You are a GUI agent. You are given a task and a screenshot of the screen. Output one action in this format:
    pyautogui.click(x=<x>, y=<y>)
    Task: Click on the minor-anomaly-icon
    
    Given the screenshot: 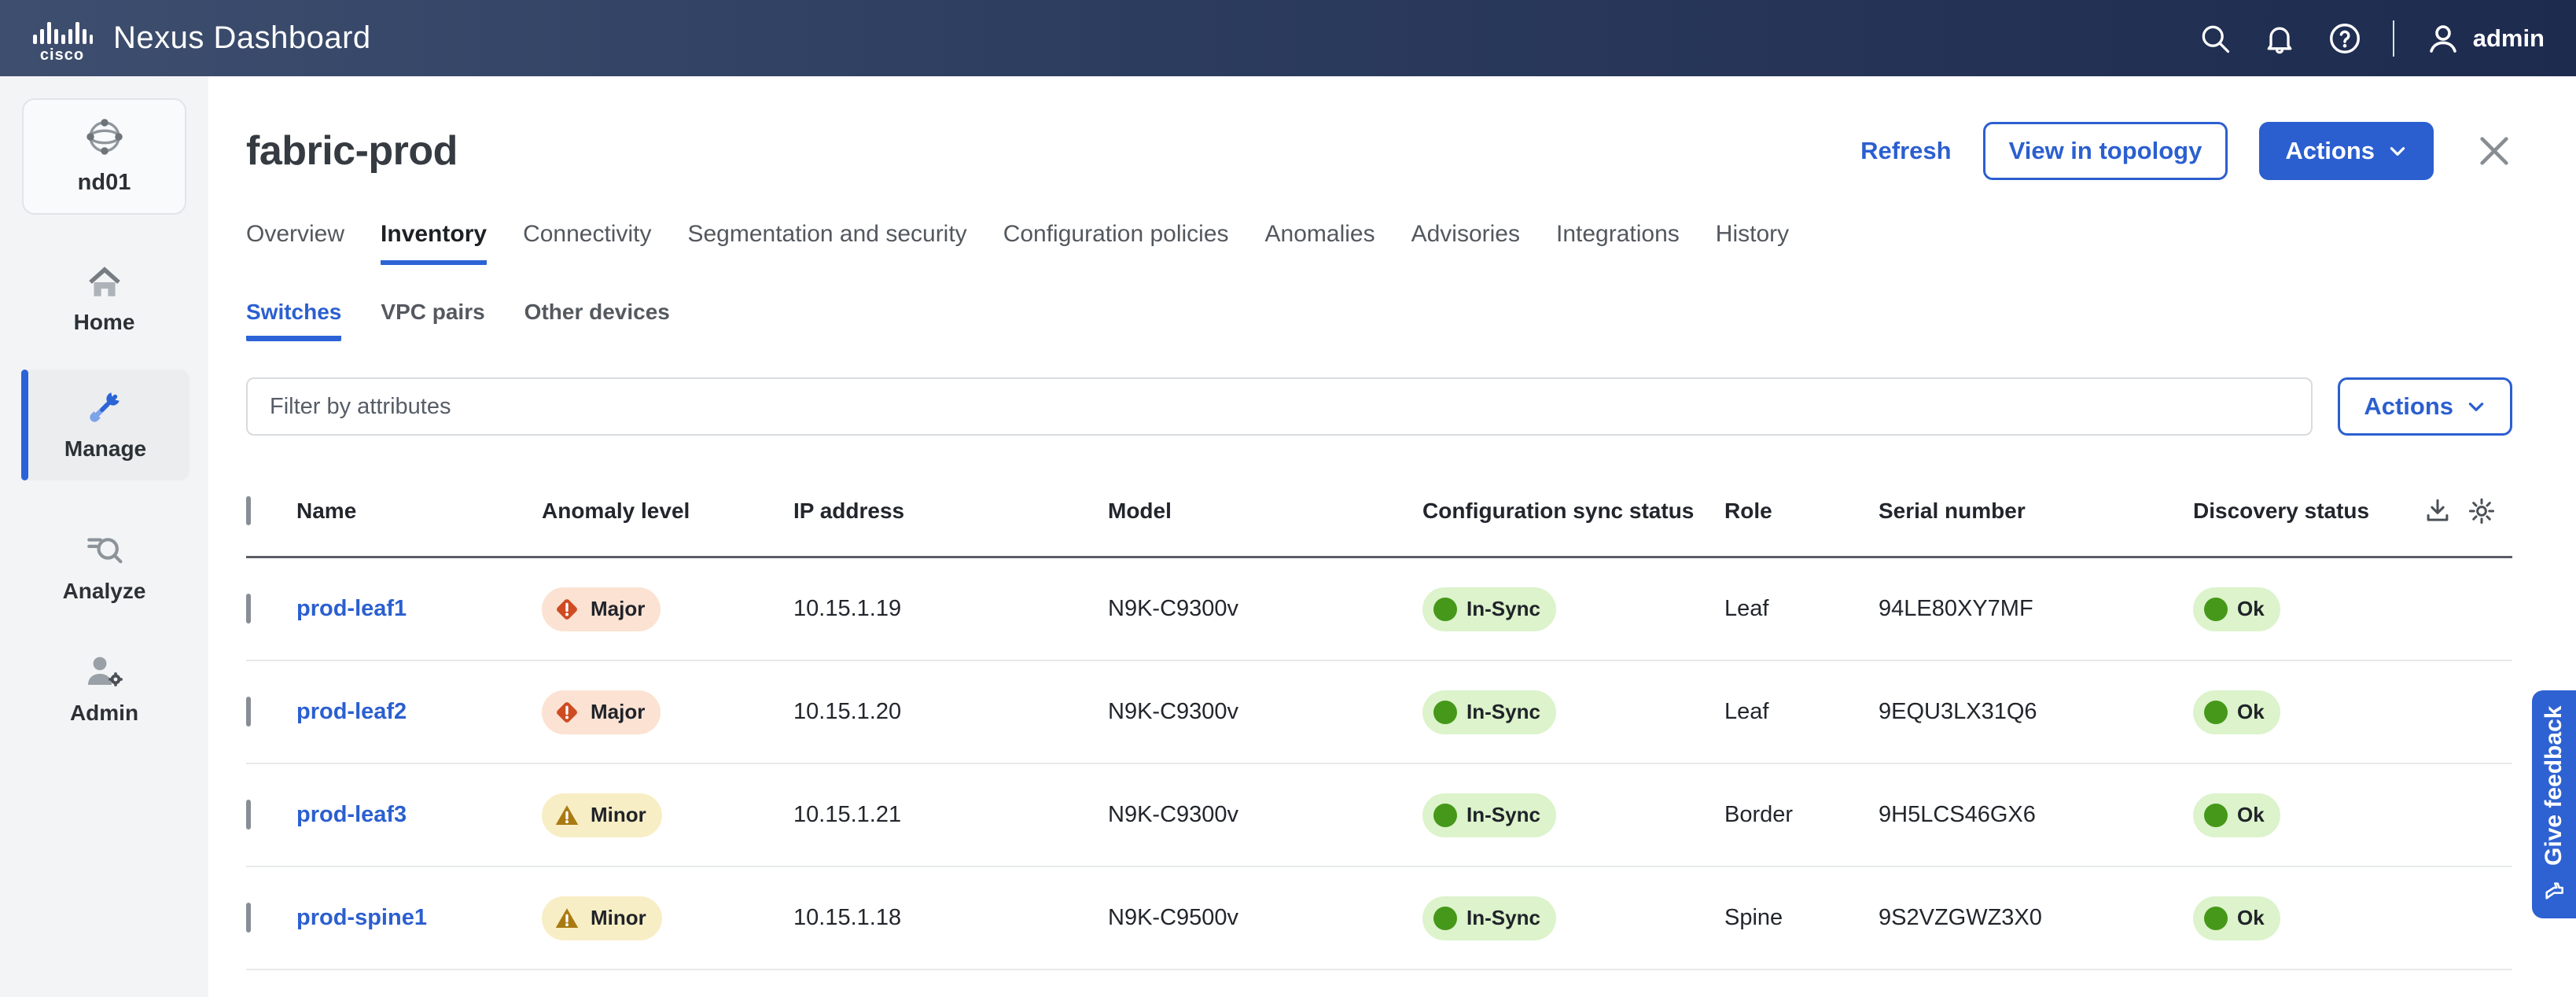 What is the action you would take?
    pyautogui.click(x=567, y=917)
    